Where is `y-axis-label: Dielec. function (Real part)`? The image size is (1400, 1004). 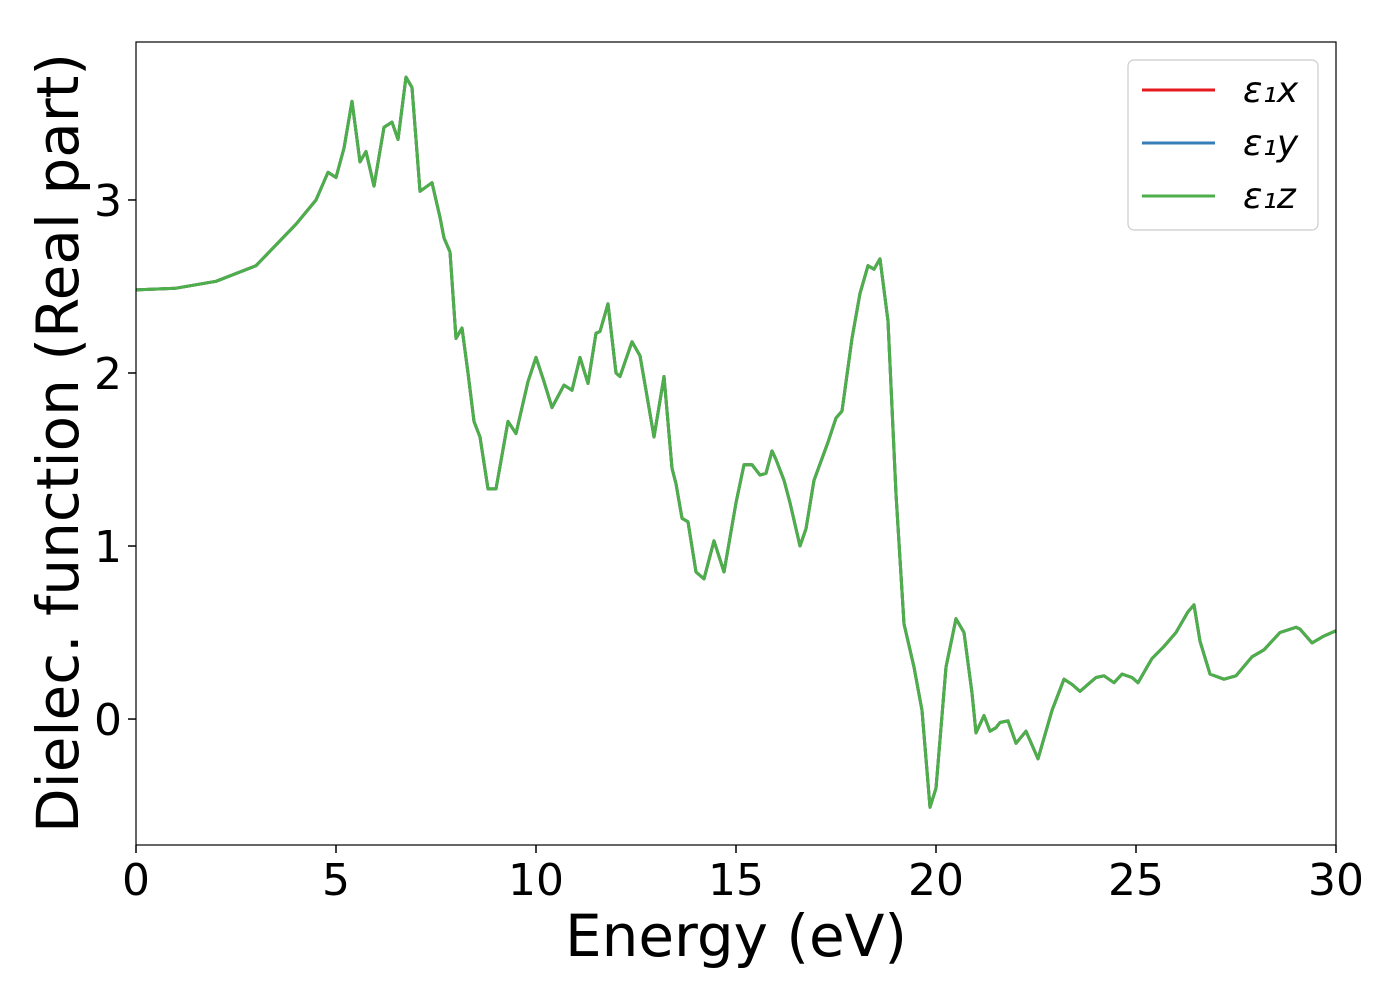 y-axis-label: Dielec. function (Real part) is located at coordinates (58, 443).